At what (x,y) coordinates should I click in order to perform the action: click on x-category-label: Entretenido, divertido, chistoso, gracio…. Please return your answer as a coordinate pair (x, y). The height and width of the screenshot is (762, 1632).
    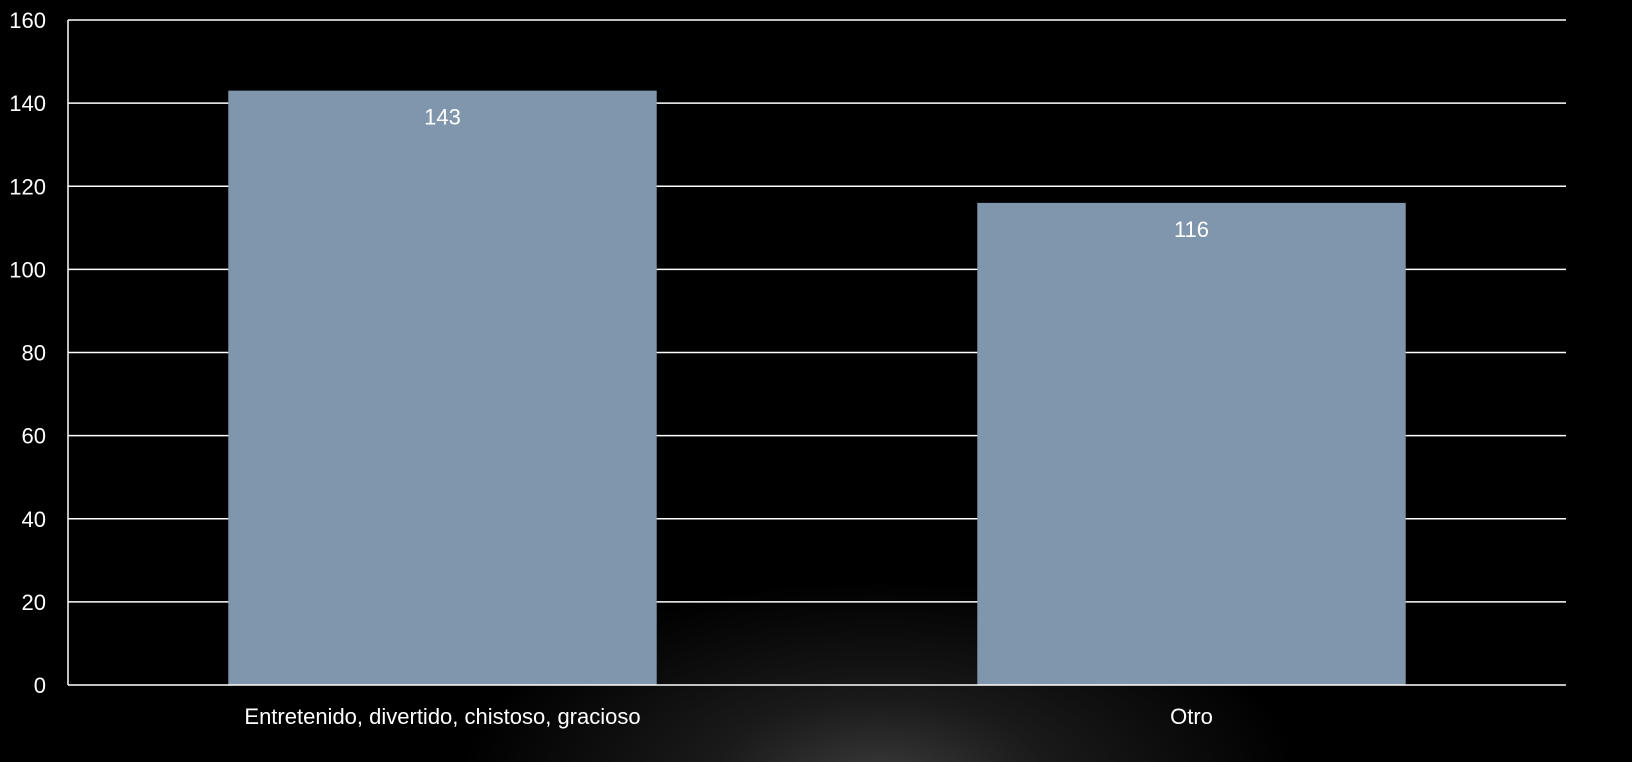
    Looking at the image, I should click on (442, 716).